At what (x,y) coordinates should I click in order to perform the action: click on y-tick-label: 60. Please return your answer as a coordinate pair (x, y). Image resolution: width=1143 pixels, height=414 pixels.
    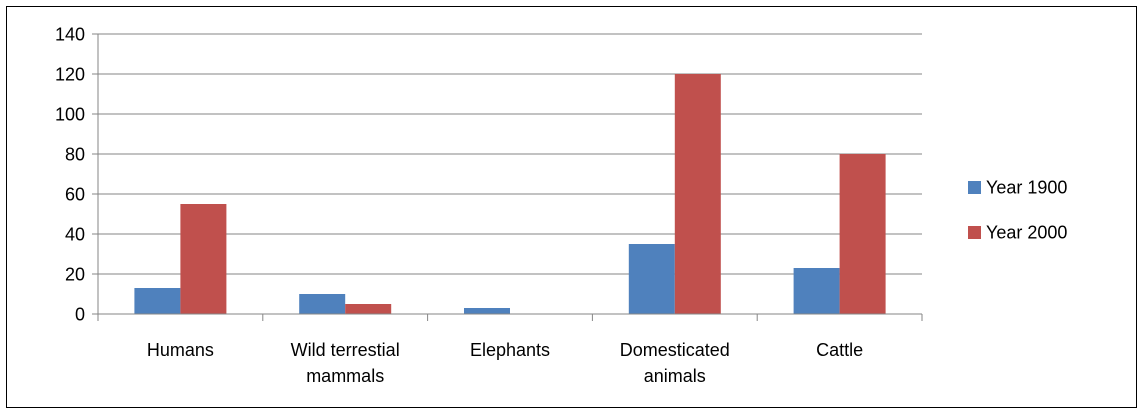
    Looking at the image, I should click on (75, 195).